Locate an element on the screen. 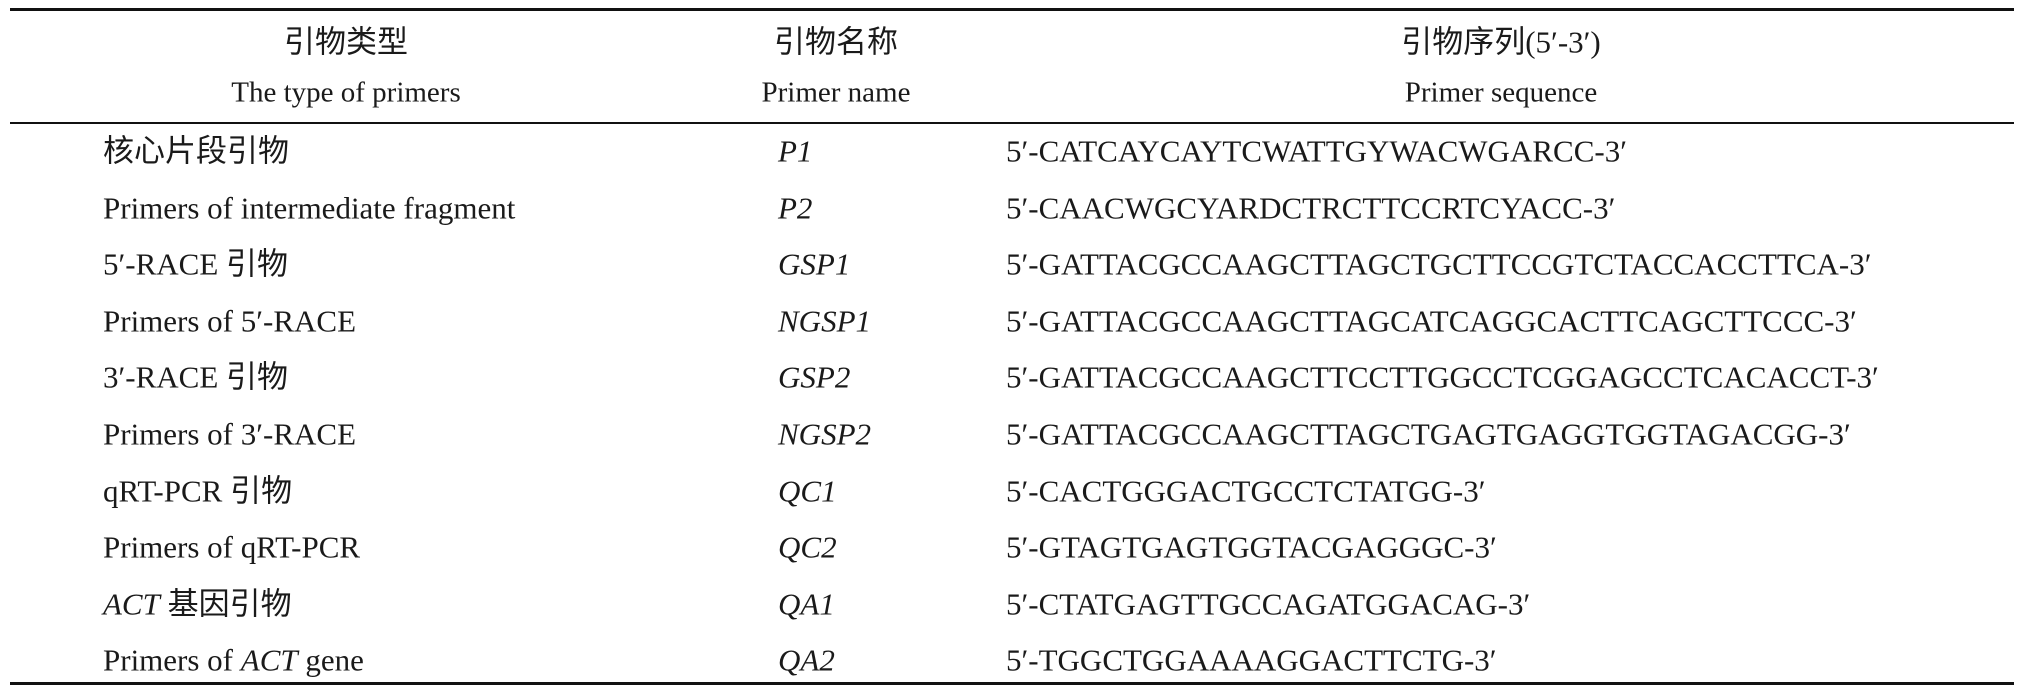 Image resolution: width=2024 pixels, height=688 pixels. type-cell: 核心片段引物 is located at coordinates (196, 151).